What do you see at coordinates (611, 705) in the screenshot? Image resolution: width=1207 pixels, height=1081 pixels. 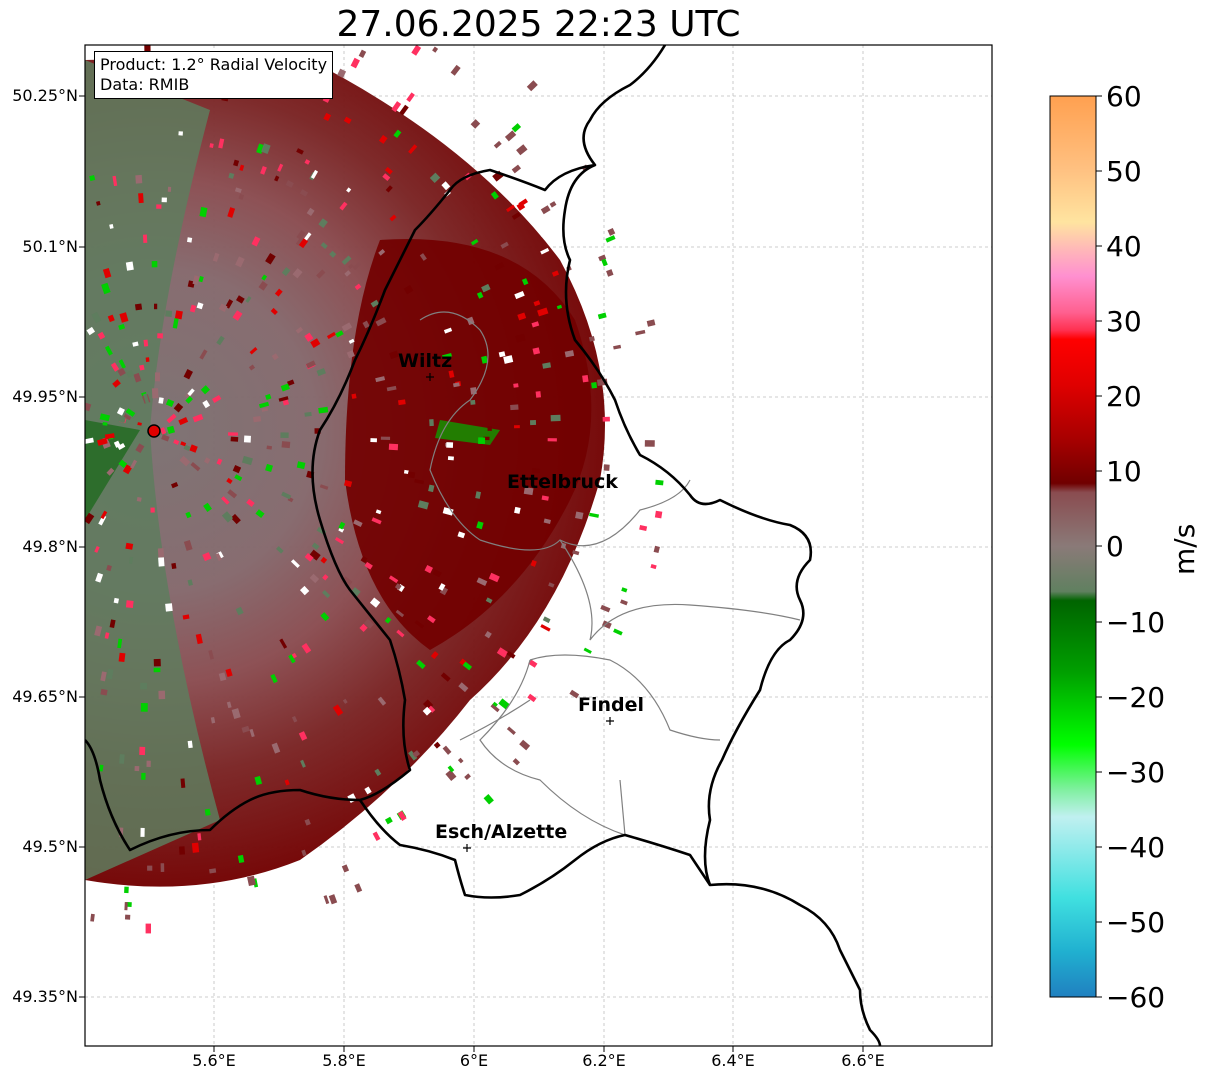 I see `city-label-findel: Findel` at bounding box center [611, 705].